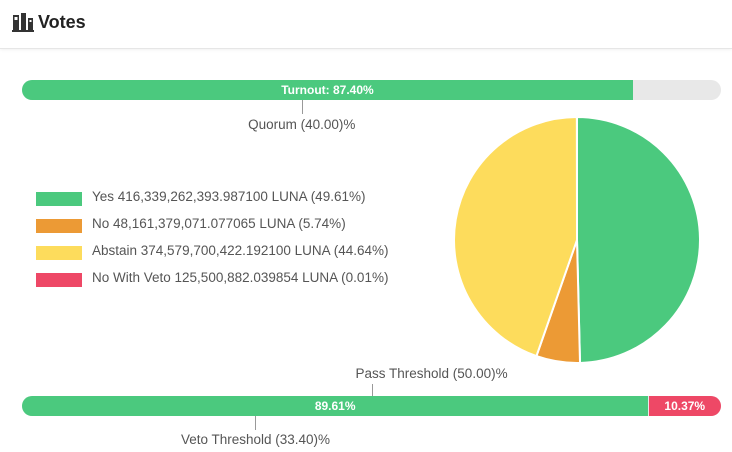  I want to click on pass-threshold-label: Pass Threshold (50.00)%, so click(431, 373).